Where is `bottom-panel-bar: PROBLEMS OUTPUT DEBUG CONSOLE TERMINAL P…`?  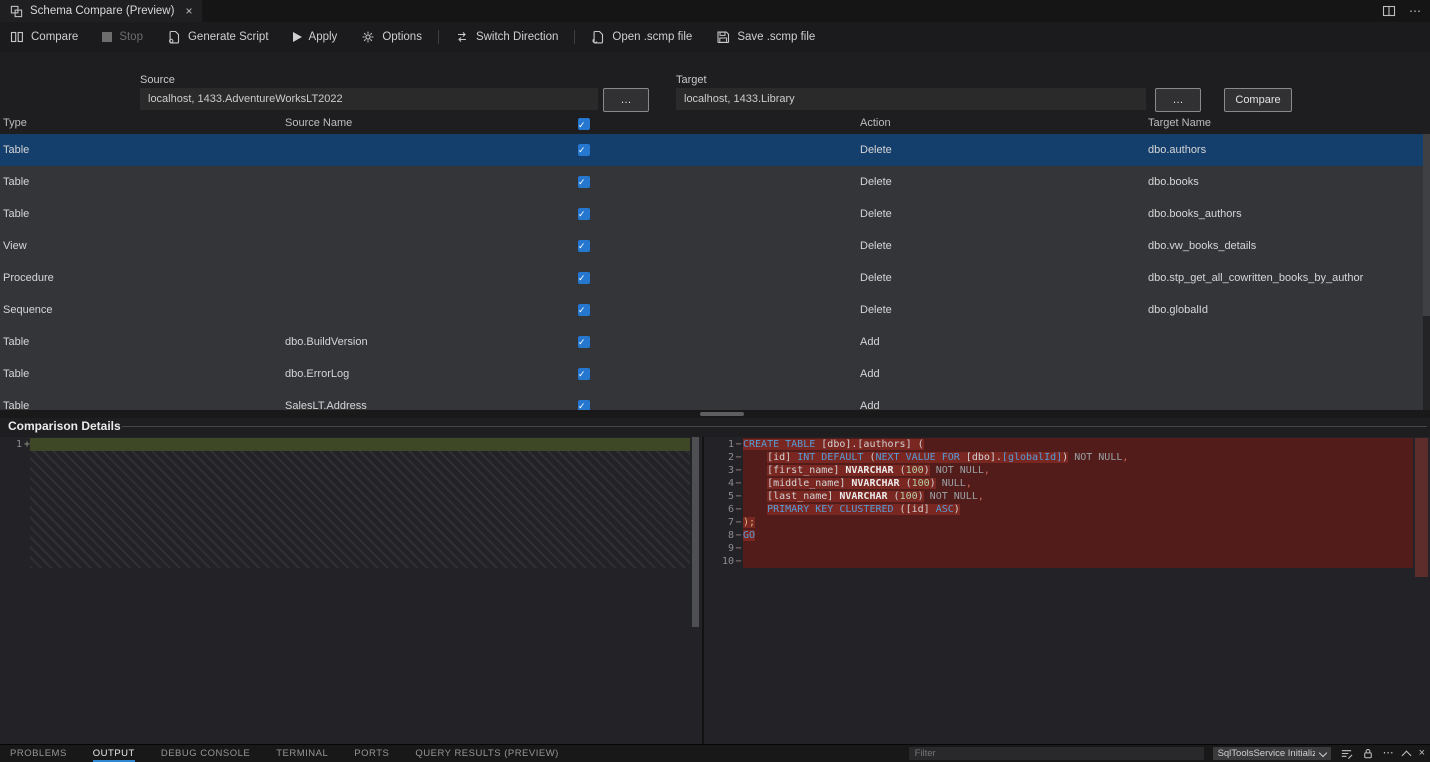
bottom-panel-bar: PROBLEMS OUTPUT DEBUG CONSOLE TERMINAL P… is located at coordinates (715, 753).